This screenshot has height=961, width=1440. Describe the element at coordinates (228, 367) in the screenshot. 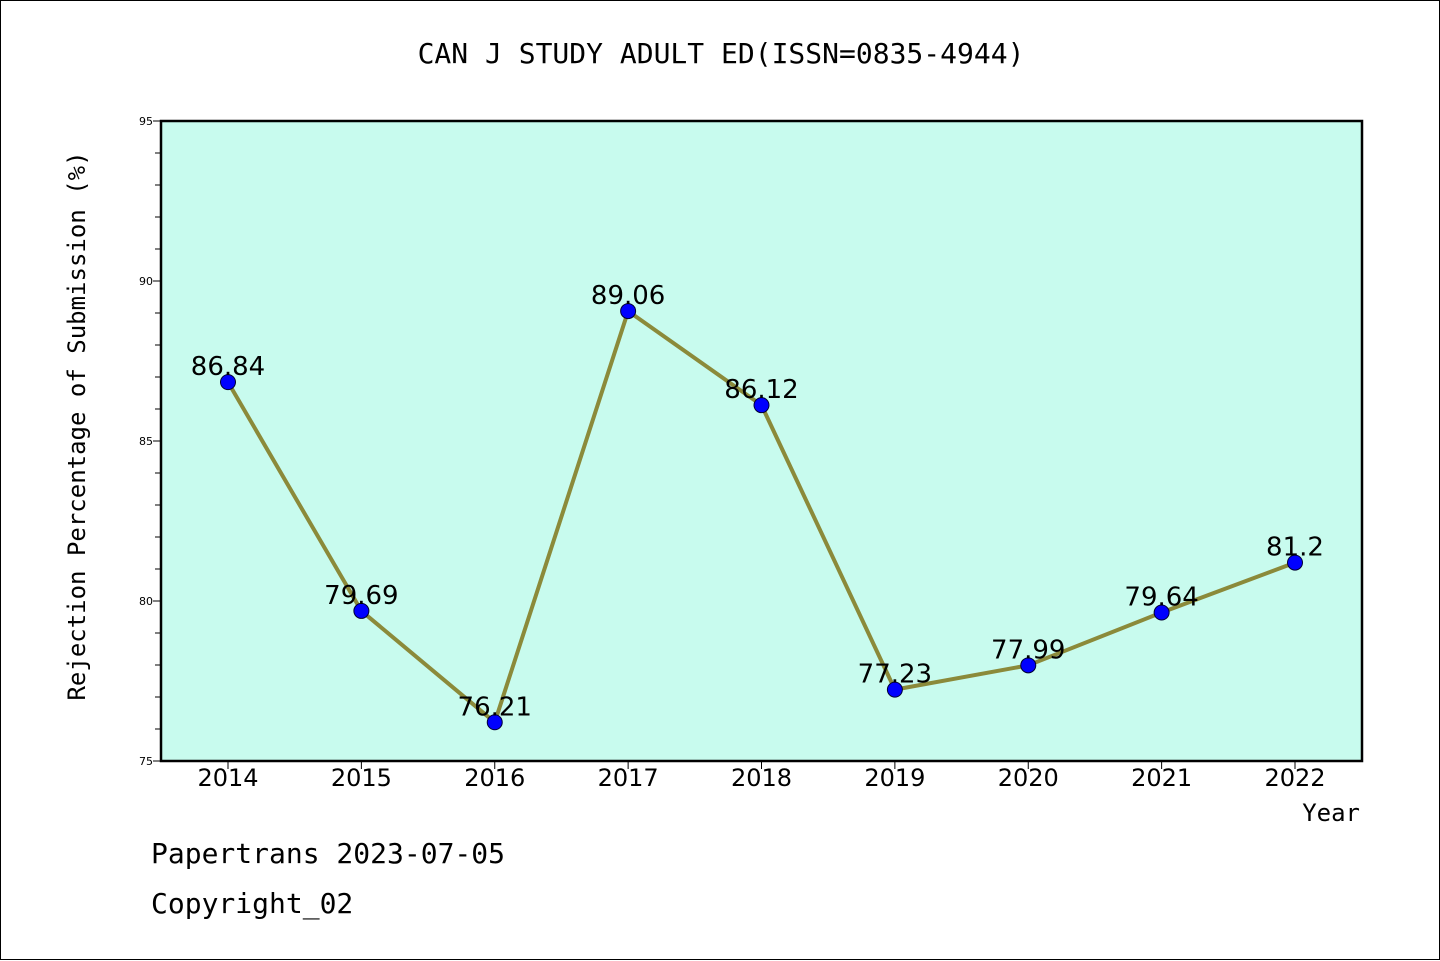

I see `data-label: 86.84` at that location.